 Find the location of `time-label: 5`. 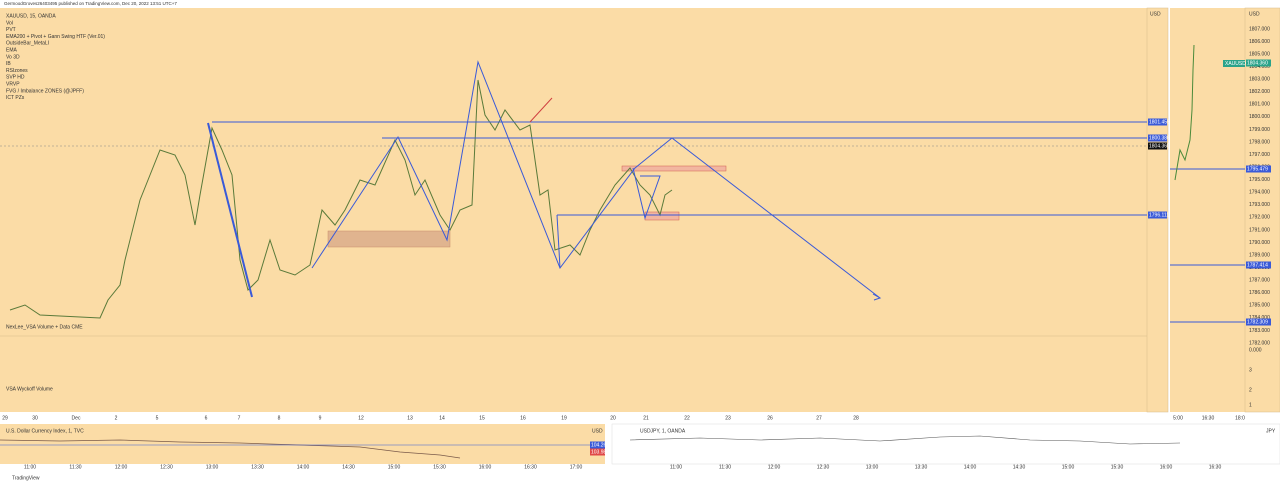

time-label: 5 is located at coordinates (157, 418).